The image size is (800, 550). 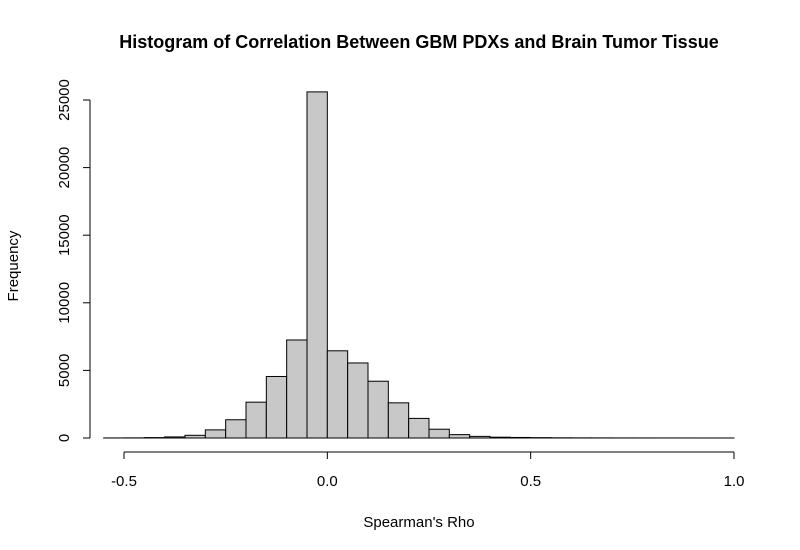 I want to click on y-tick-label: 0, so click(x=64, y=438).